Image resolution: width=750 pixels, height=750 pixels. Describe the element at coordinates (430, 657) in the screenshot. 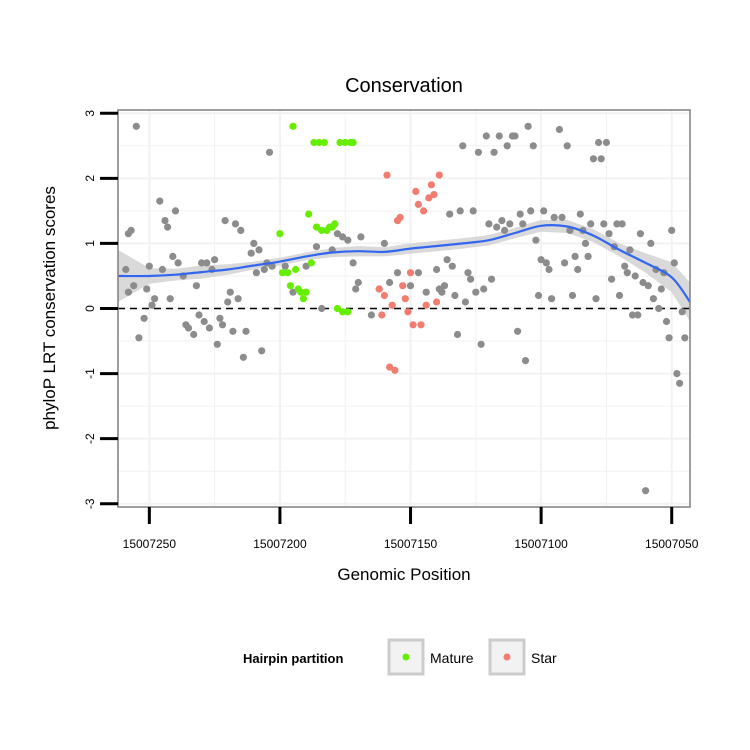

I see `legend-entry-mature: Mature` at that location.